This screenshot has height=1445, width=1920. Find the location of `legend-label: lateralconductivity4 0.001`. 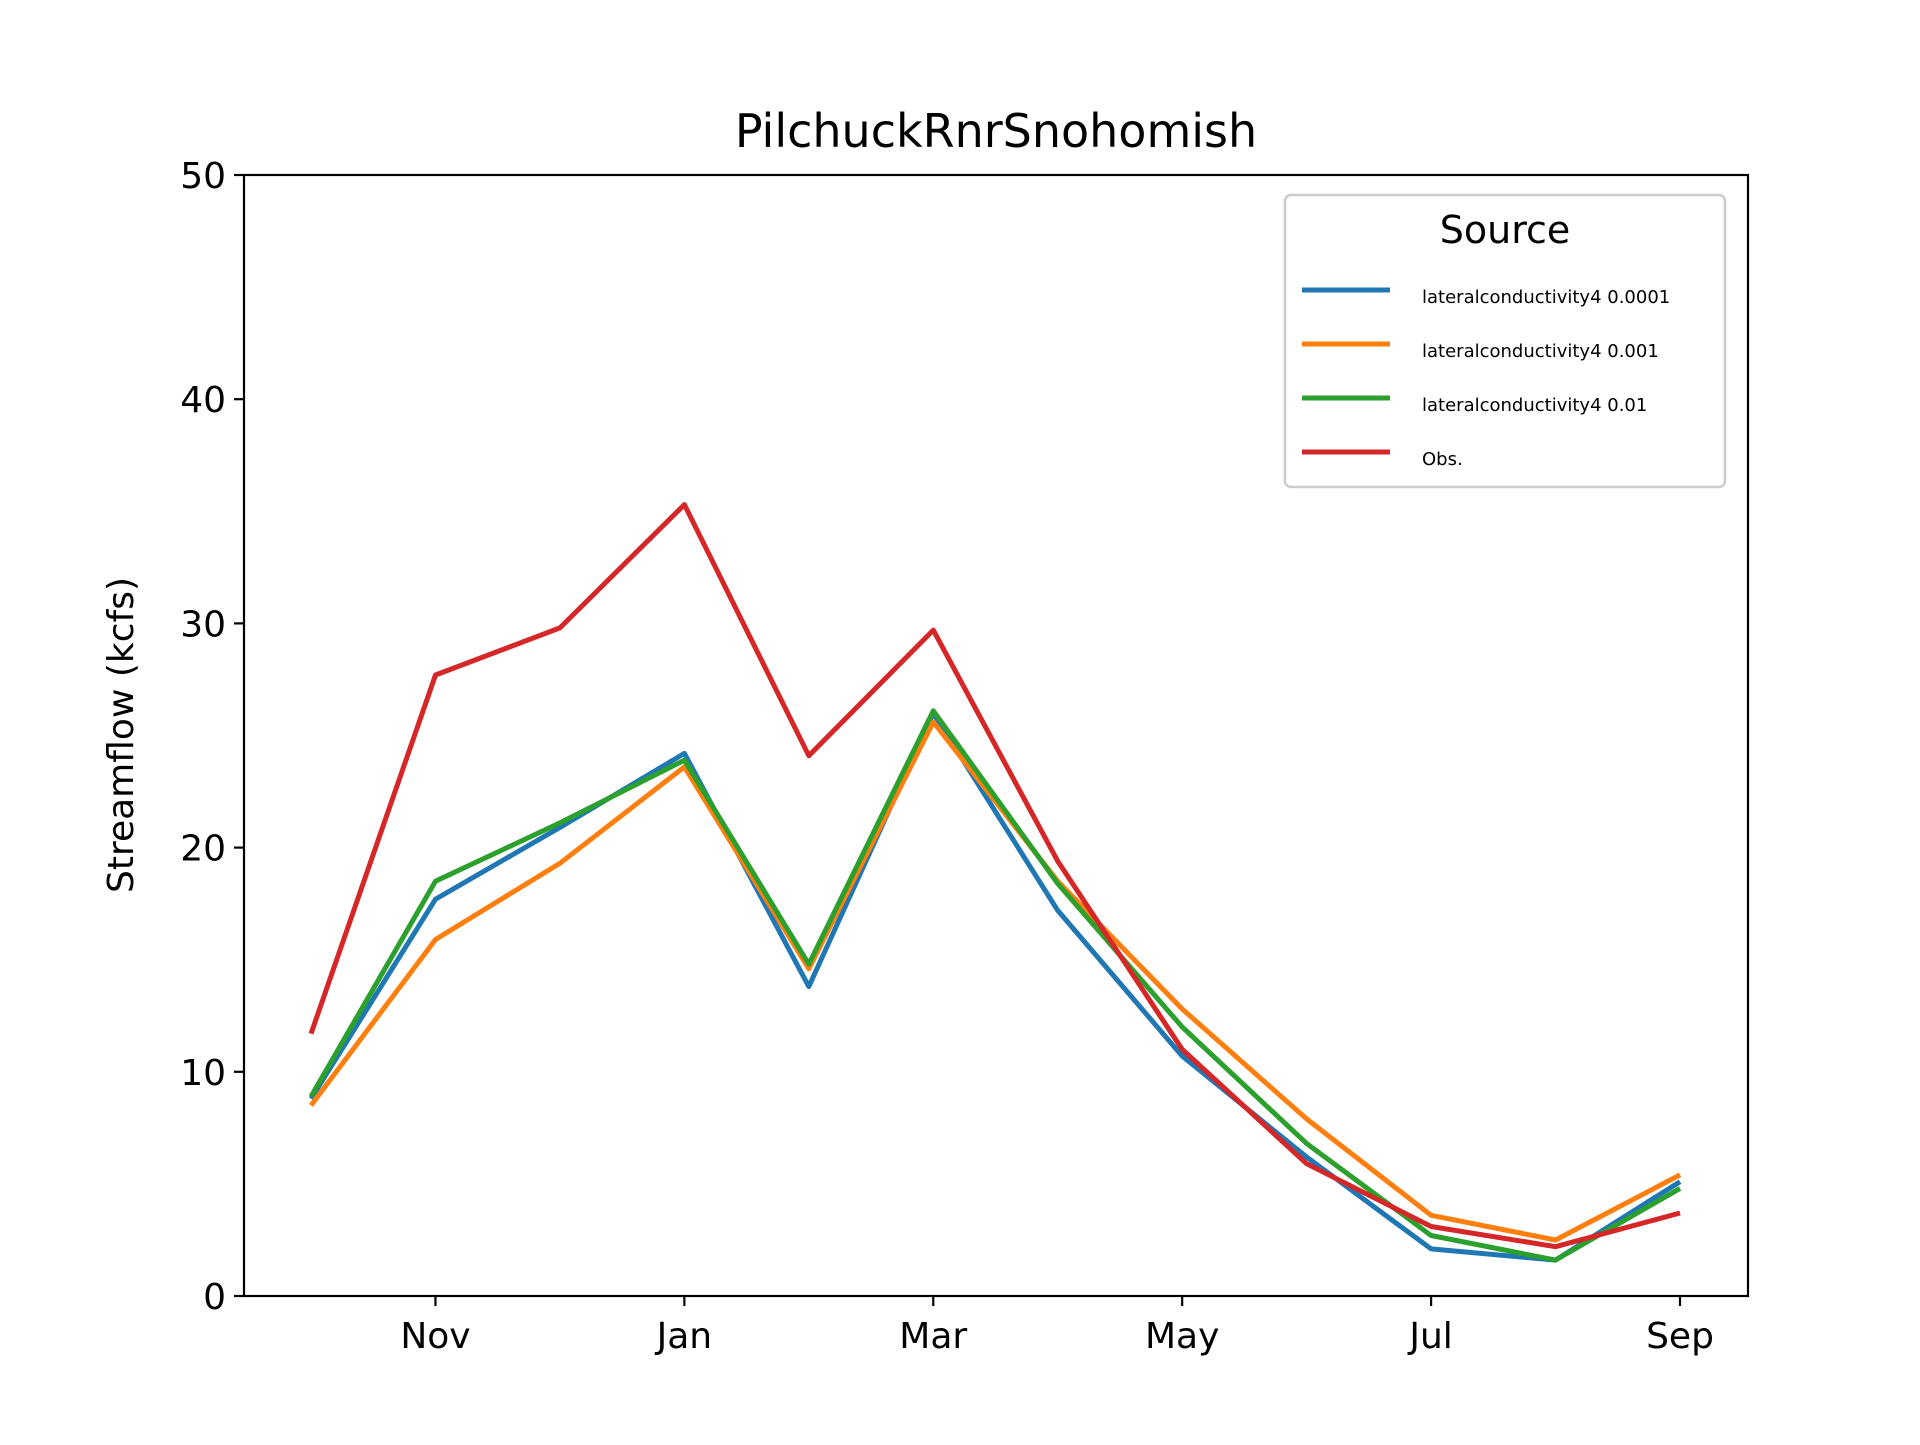

legend-label: lateralconductivity4 0.001 is located at coordinates (1540, 351).